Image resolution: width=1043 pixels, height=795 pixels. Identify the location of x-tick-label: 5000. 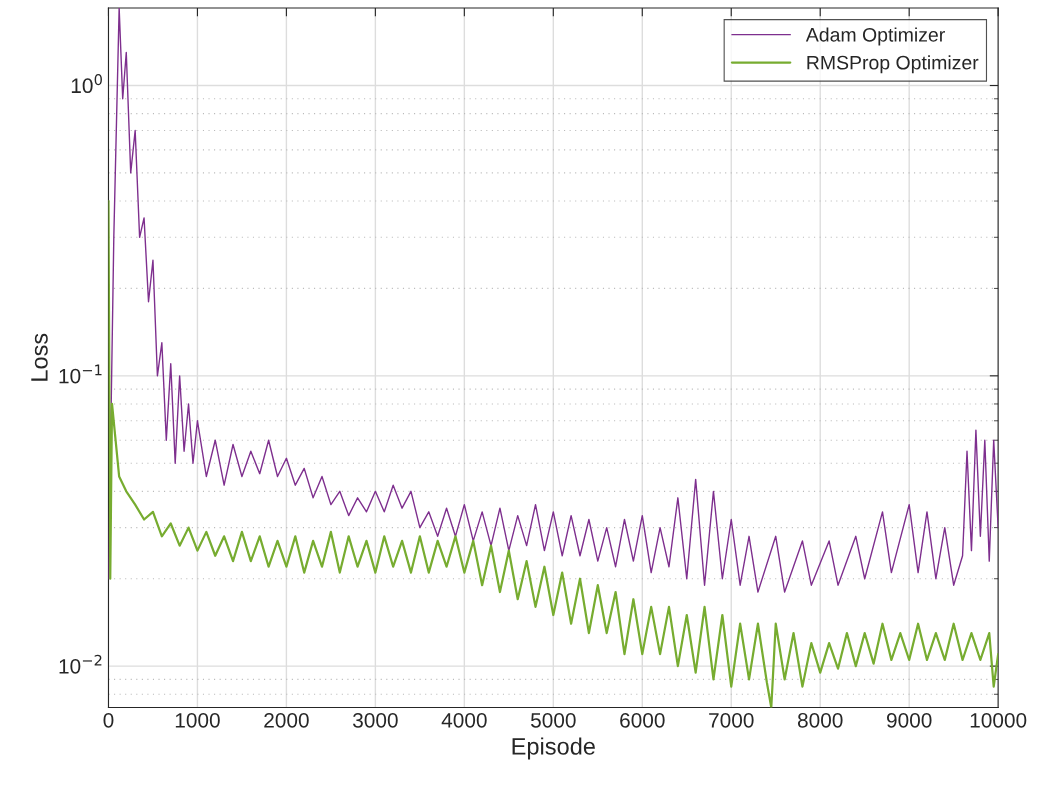
(553, 720).